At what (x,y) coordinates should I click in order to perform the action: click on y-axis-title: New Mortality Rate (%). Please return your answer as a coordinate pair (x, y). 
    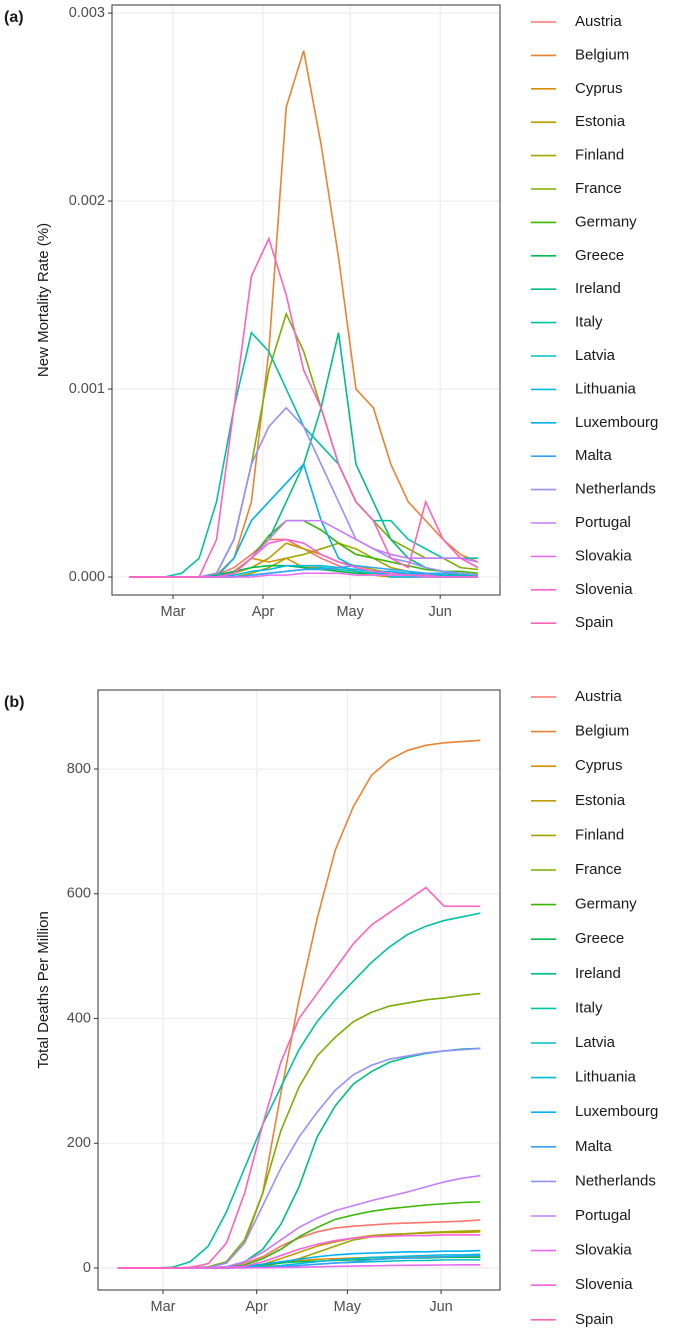
    Looking at the image, I should click on (43, 300).